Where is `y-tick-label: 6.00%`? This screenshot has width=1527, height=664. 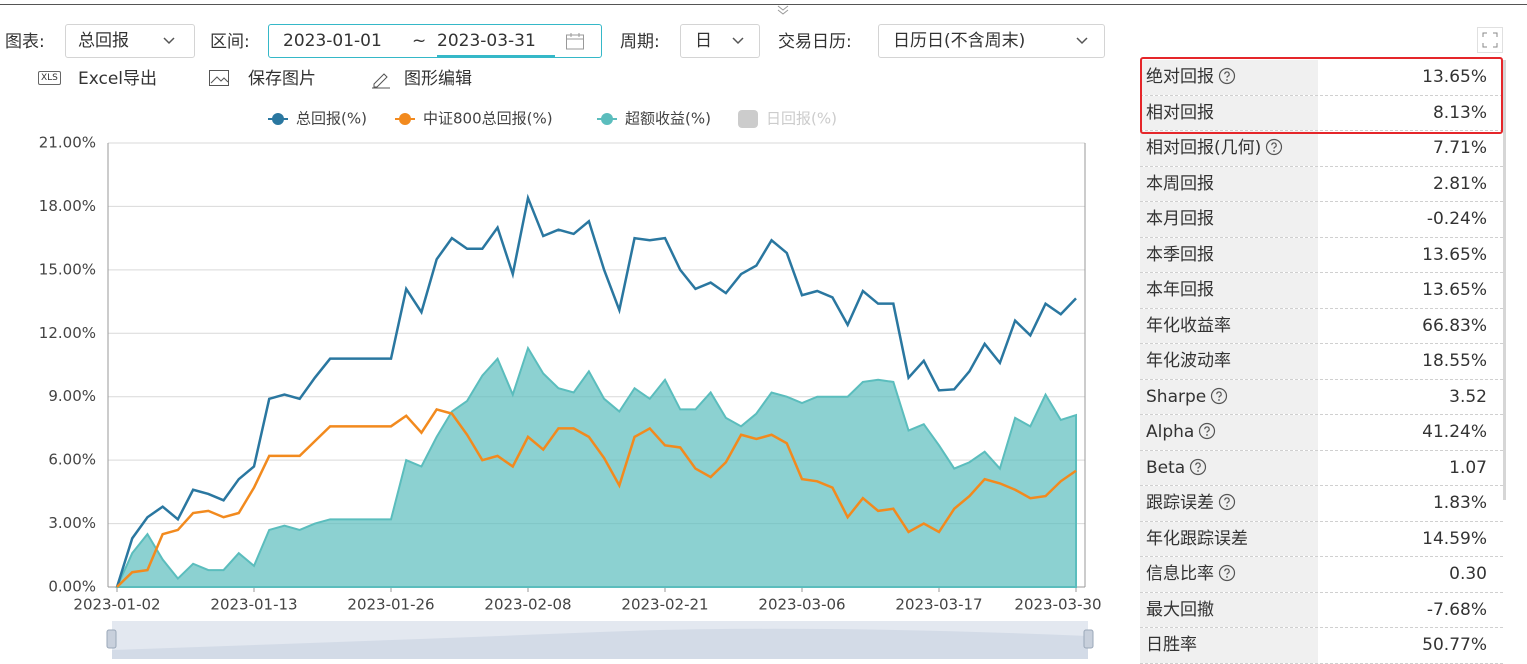 y-tick-label: 6.00% is located at coordinates (72, 460).